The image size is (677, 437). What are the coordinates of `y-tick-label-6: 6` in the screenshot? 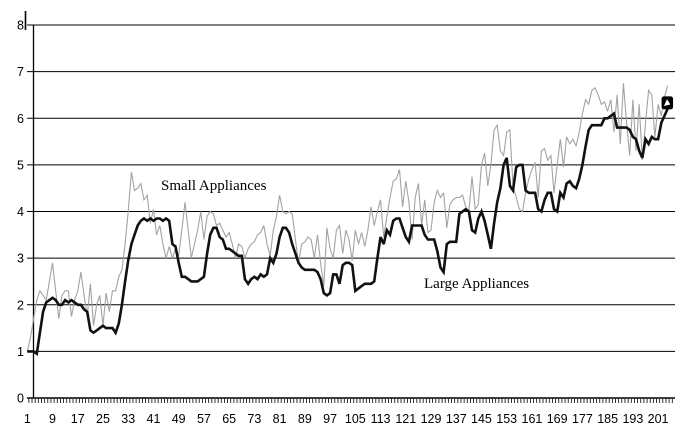 It's located at (20, 119).